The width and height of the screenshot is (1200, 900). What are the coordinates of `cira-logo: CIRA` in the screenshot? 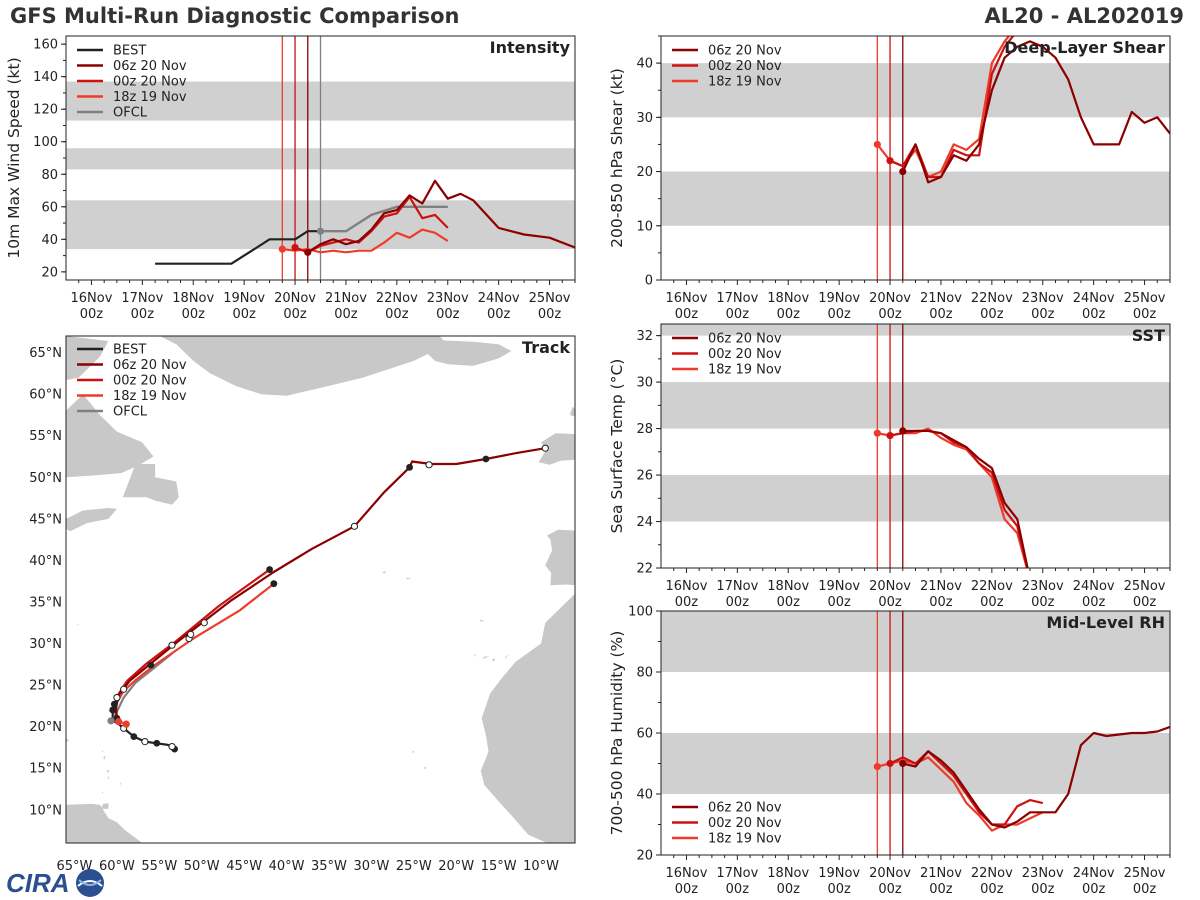 It's located at (55, 883).